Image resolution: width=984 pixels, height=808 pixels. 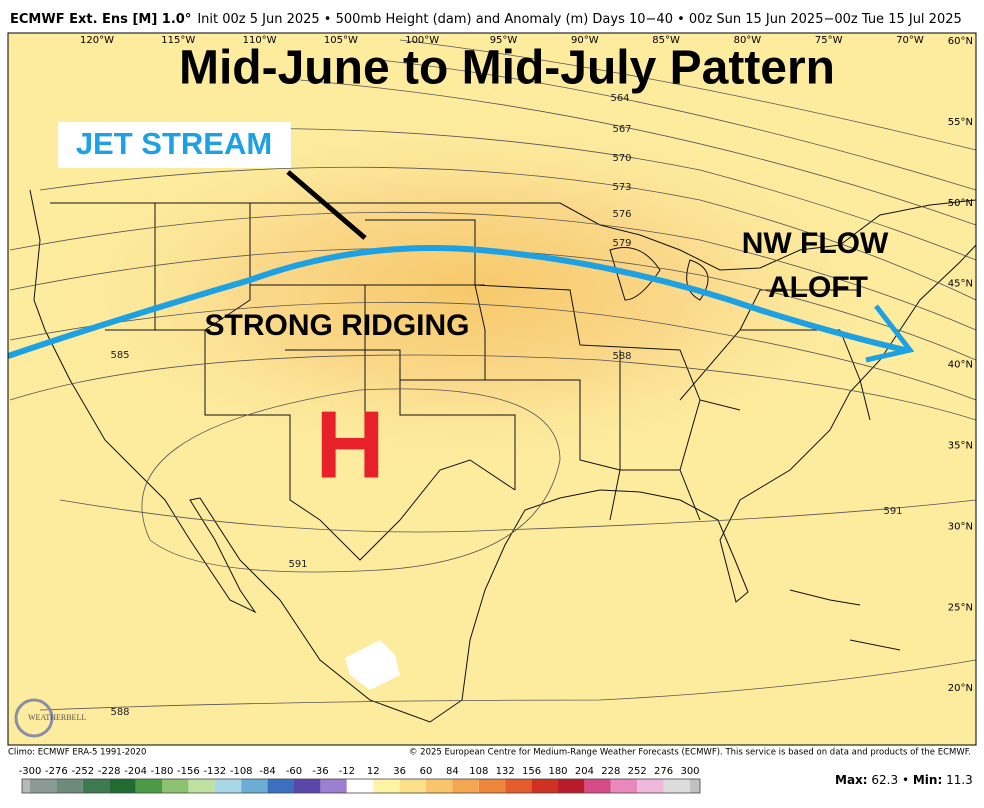 I want to click on jet-pointer, so click(x=326, y=205).